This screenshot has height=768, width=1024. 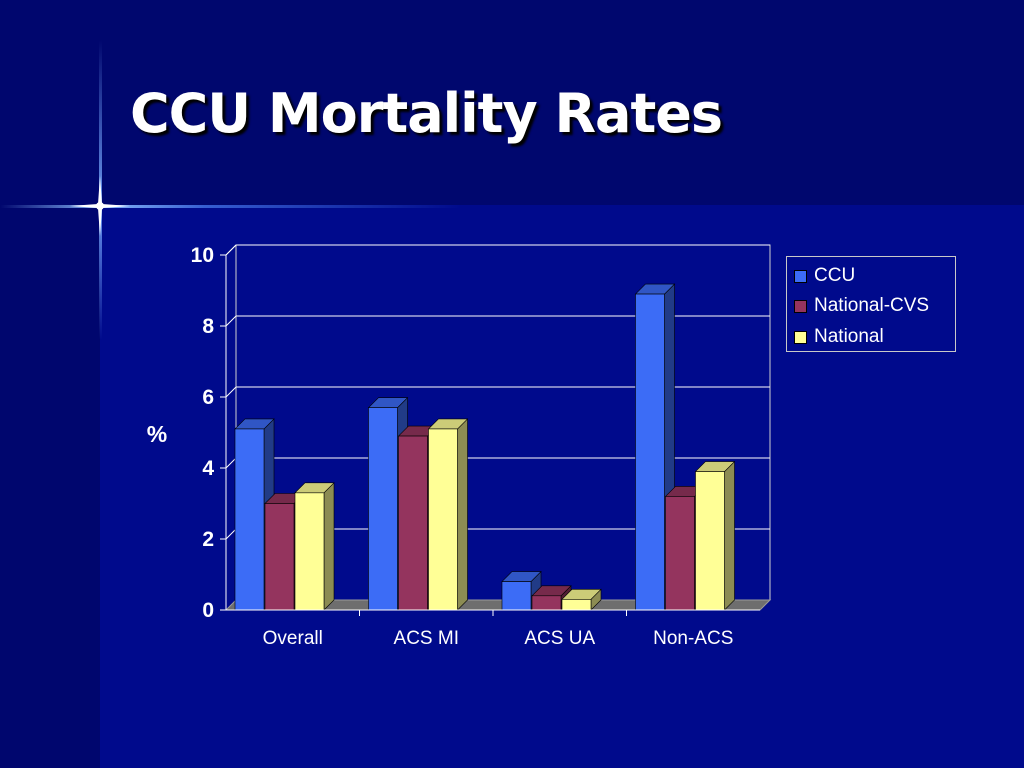 I want to click on legend-label-ccu: CCU, so click(x=835, y=275).